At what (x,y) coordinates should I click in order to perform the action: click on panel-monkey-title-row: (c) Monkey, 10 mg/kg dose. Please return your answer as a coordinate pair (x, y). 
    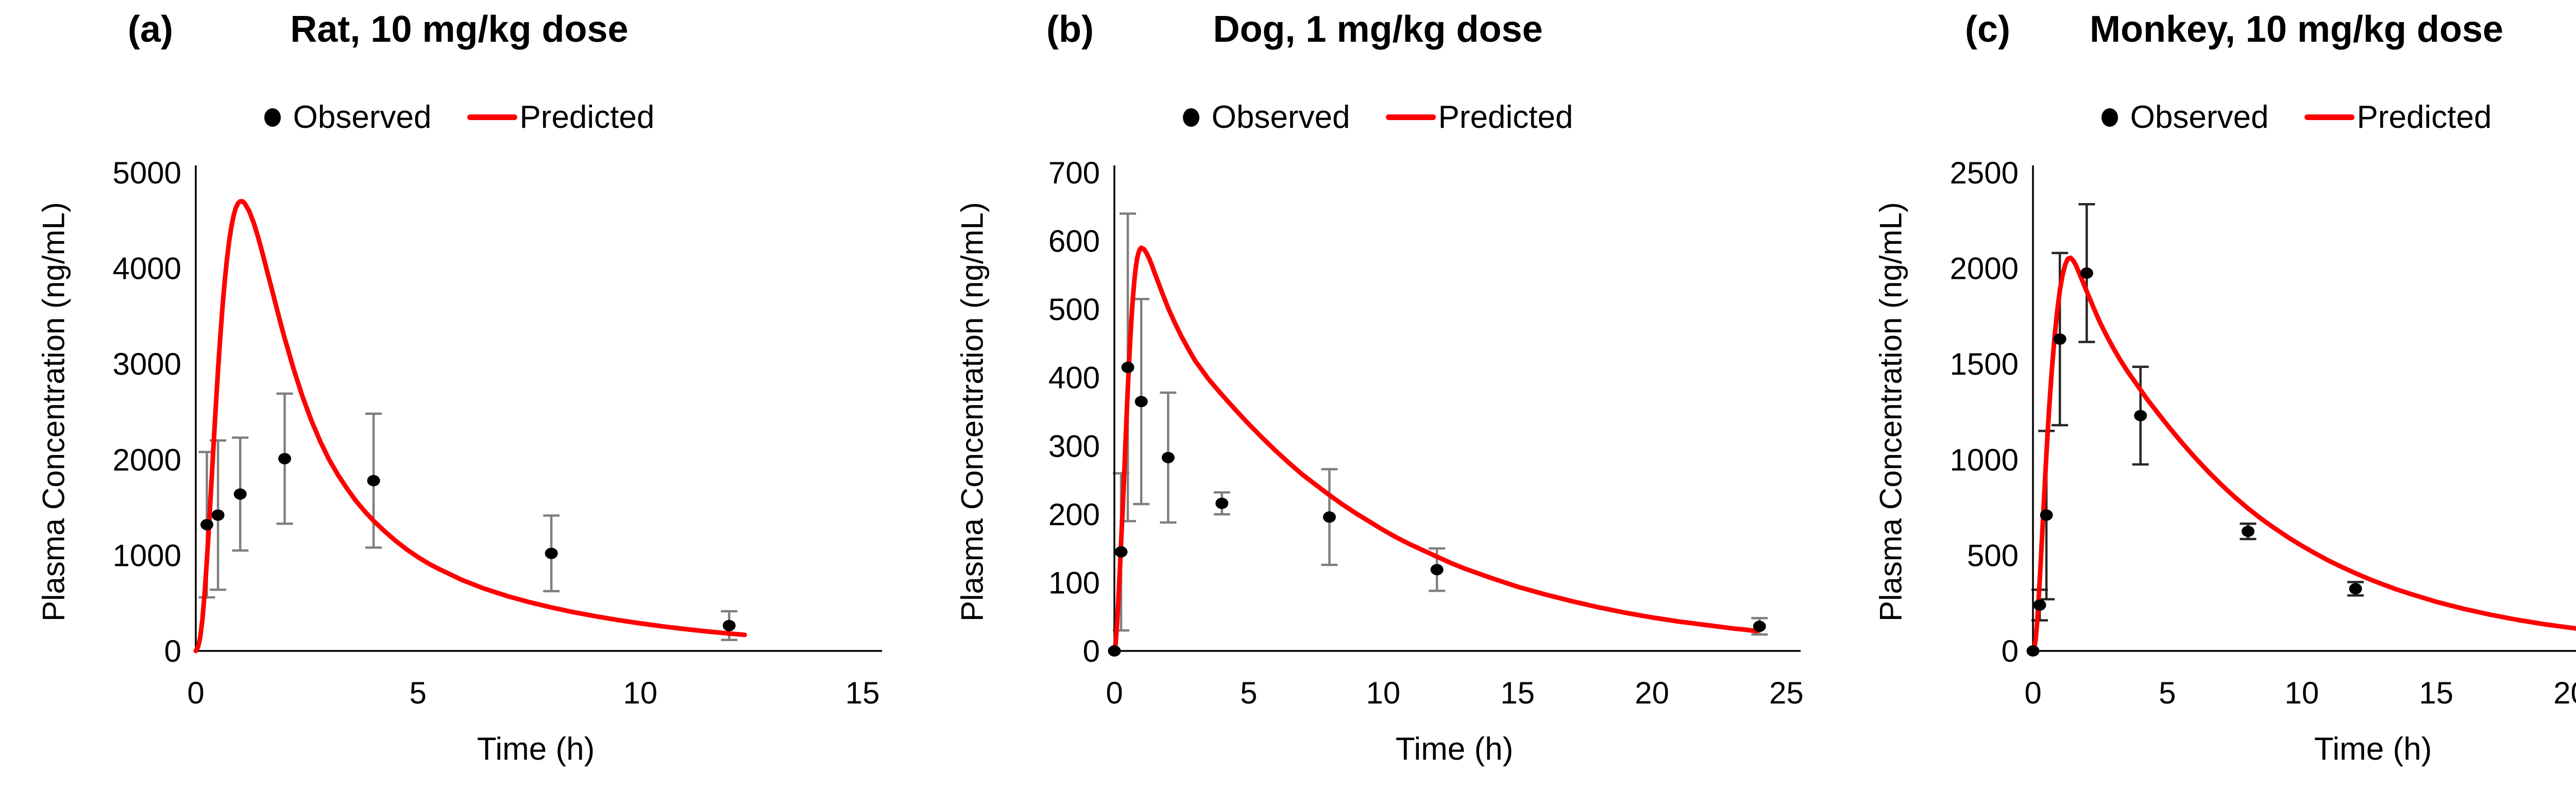
    Looking at the image, I should click on (2206, 31).